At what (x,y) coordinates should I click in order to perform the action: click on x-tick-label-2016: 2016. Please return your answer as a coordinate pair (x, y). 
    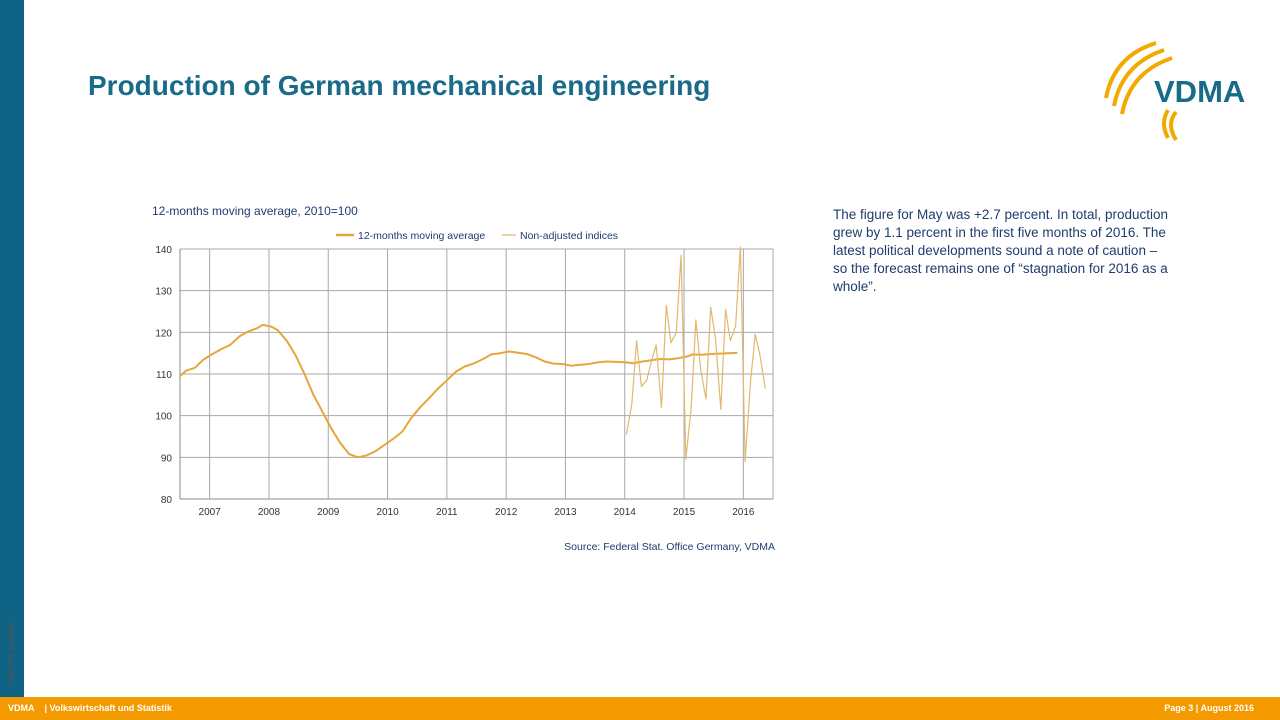
    Looking at the image, I should click on (743, 512).